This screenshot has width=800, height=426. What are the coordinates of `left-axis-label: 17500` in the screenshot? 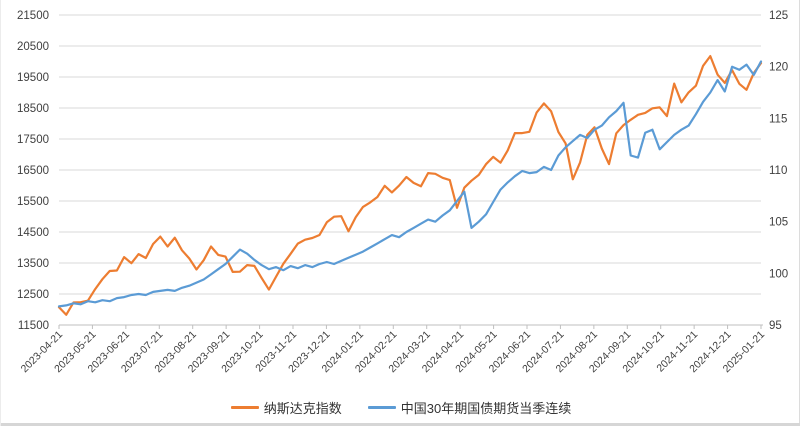 It's located at (33, 140).